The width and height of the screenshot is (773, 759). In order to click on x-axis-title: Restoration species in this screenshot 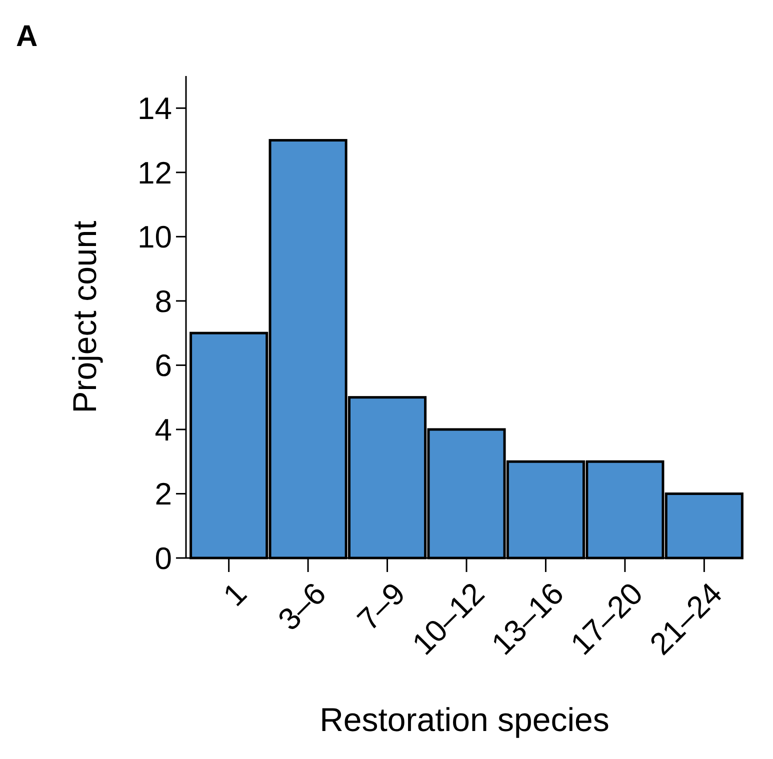, I will do `click(465, 719)`.